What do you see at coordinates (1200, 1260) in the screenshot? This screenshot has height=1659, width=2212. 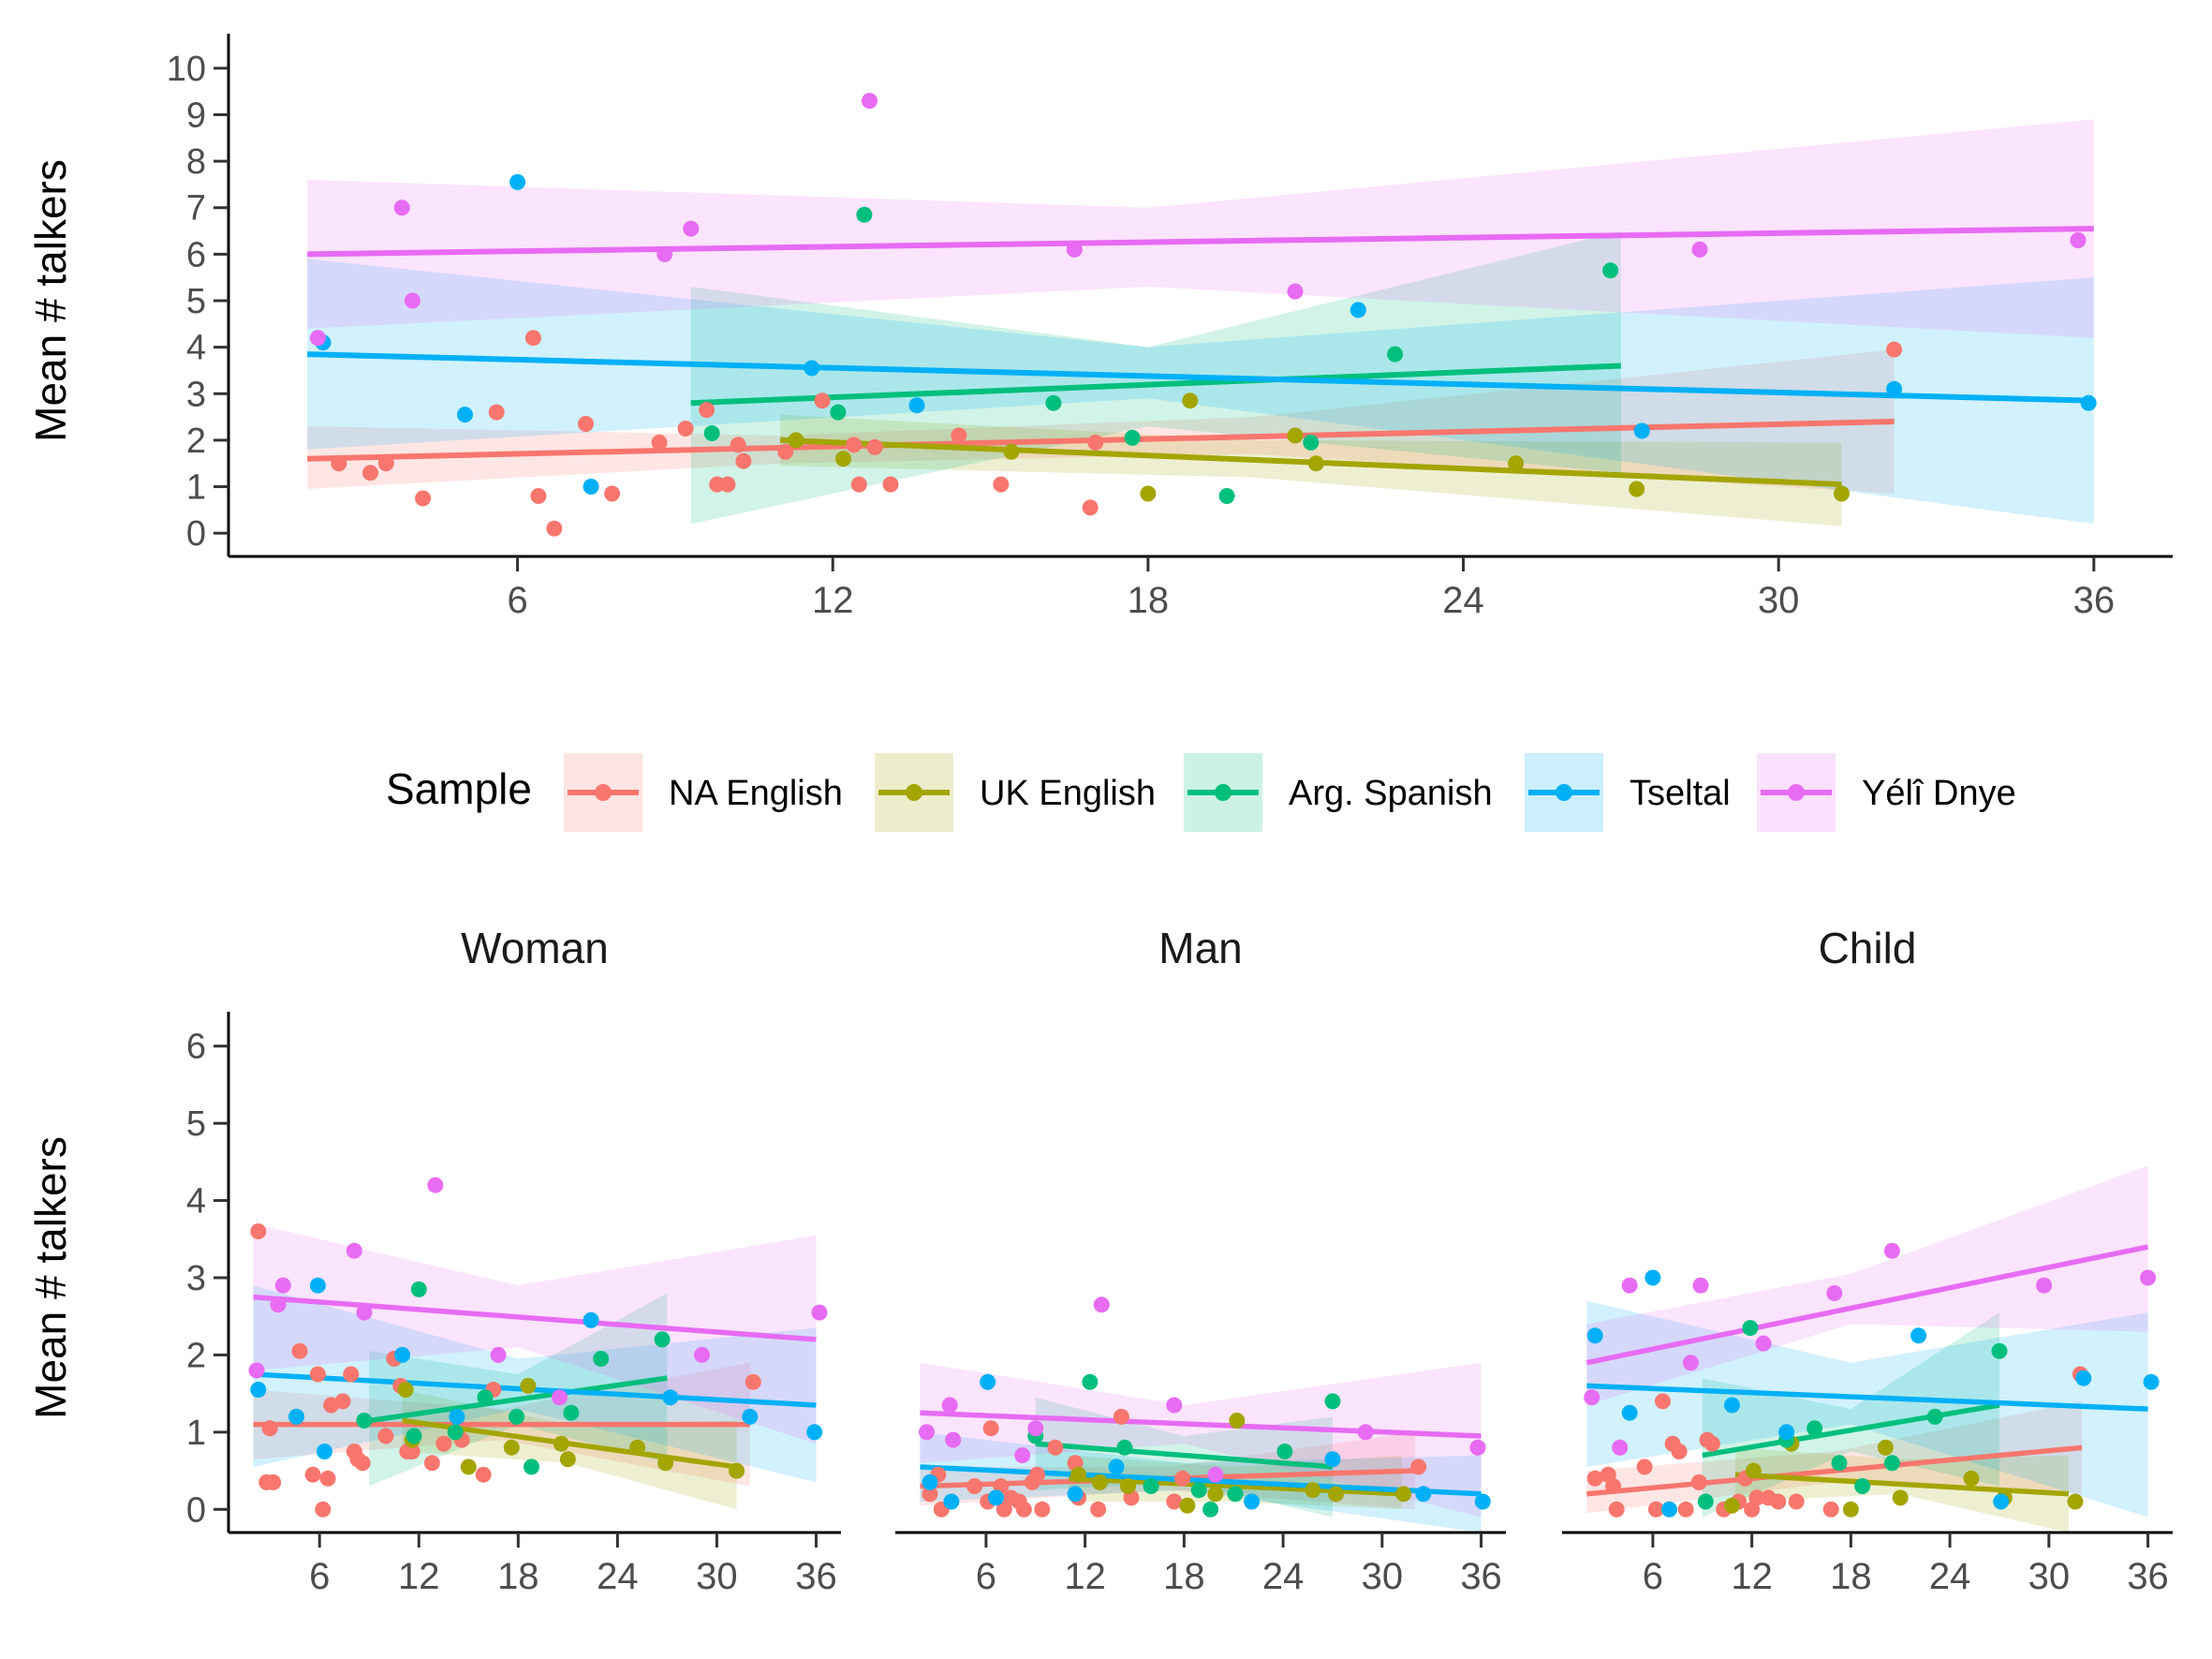 I see `facet-man: 6 12 18 24 30 36 Man` at bounding box center [1200, 1260].